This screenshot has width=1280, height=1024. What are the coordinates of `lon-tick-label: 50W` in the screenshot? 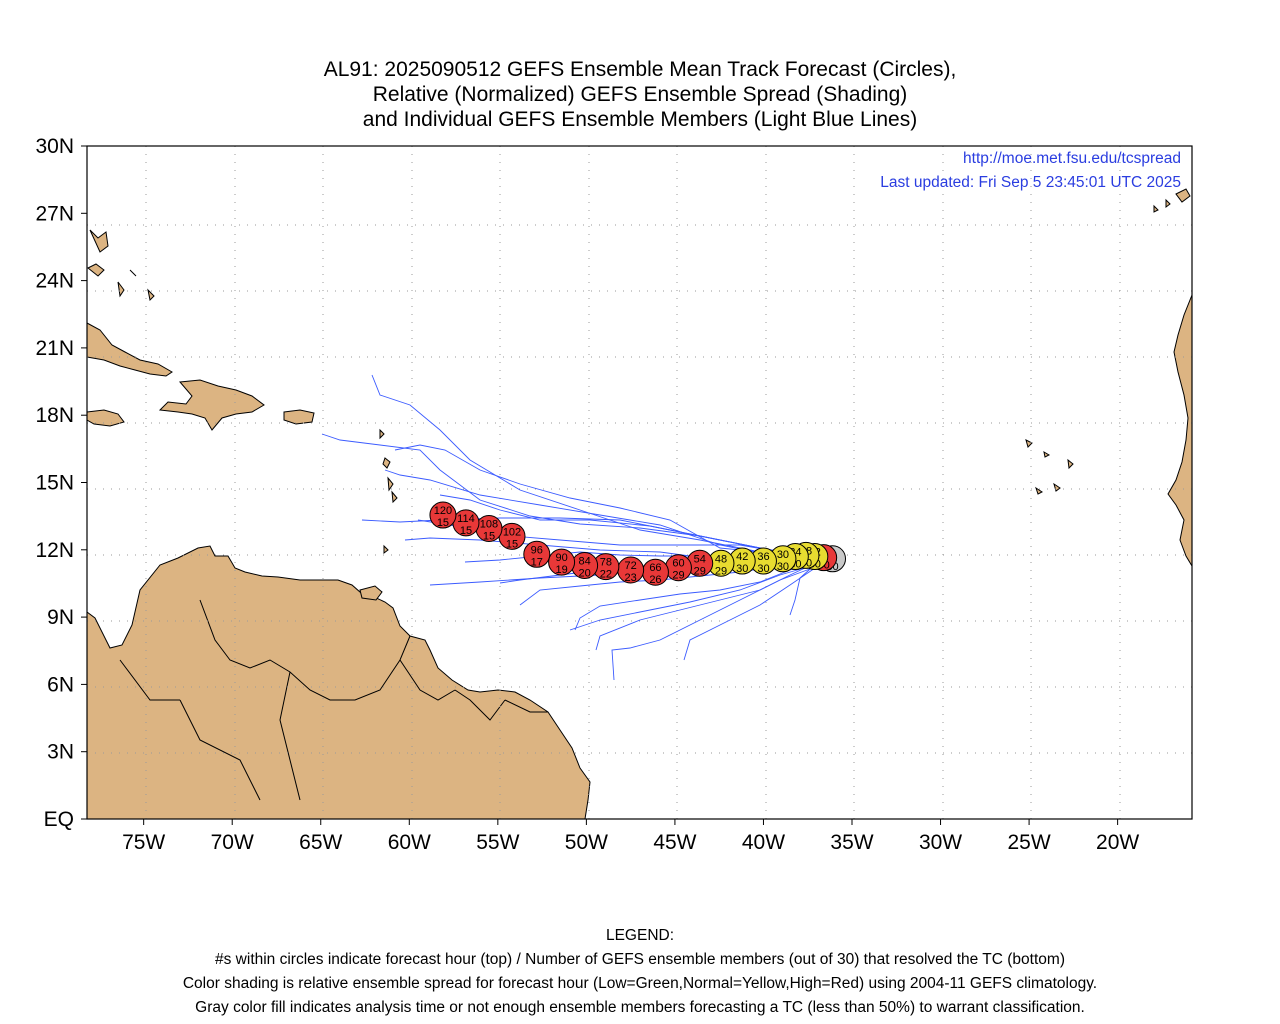 It's located at (586, 842).